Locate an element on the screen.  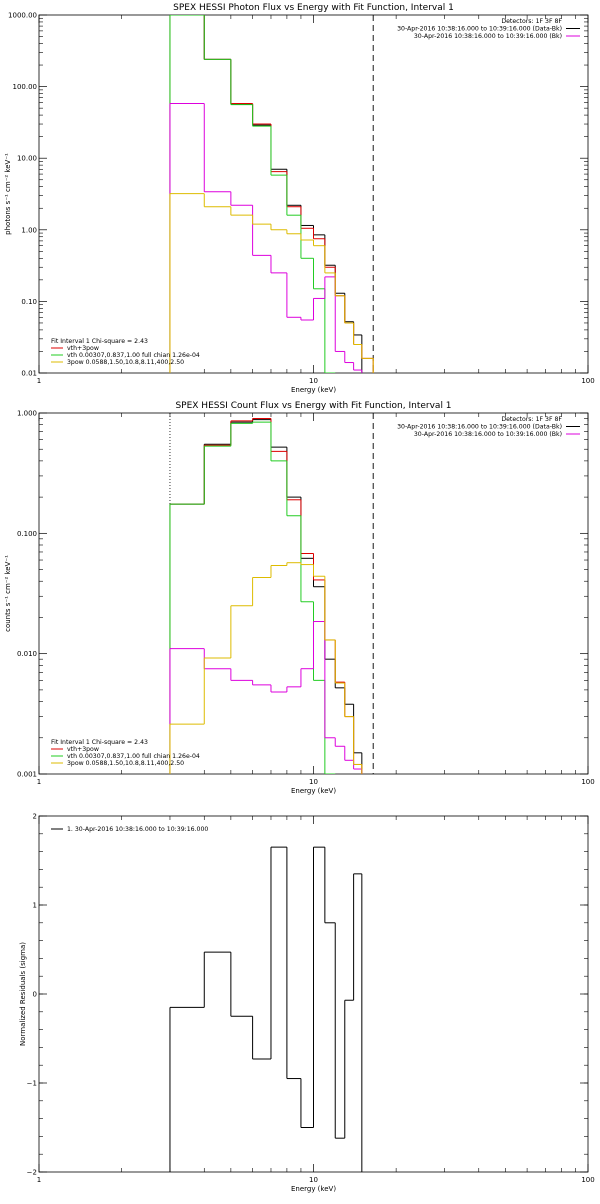
y-axis-label: photons s⁻¹ cm⁻² keV⁻¹ is located at coordinates (8, 194).